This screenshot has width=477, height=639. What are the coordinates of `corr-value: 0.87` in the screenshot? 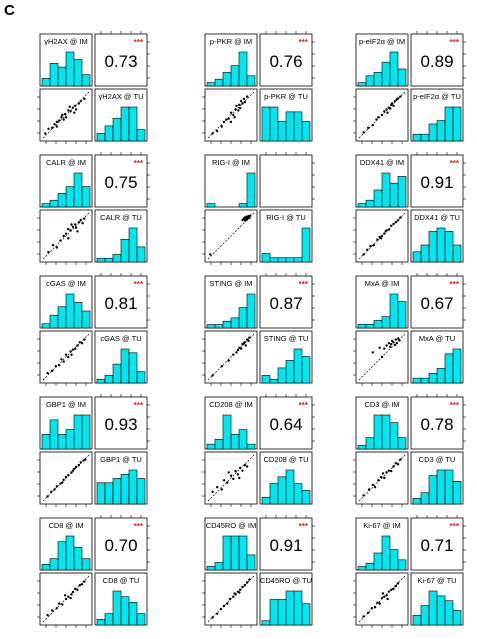 It's located at (285, 303).